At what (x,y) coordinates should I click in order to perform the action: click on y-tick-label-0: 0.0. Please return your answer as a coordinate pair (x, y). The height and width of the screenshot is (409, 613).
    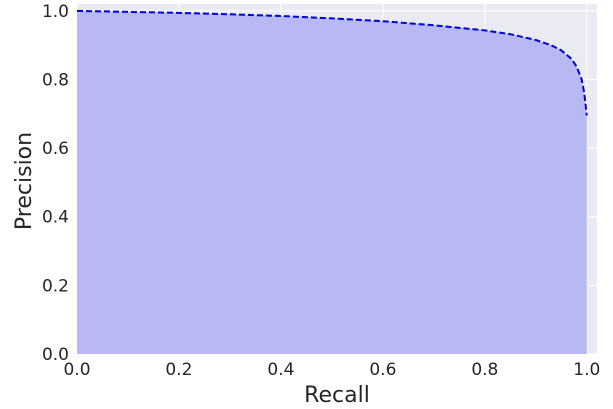
    Looking at the image, I should click on (55, 355).